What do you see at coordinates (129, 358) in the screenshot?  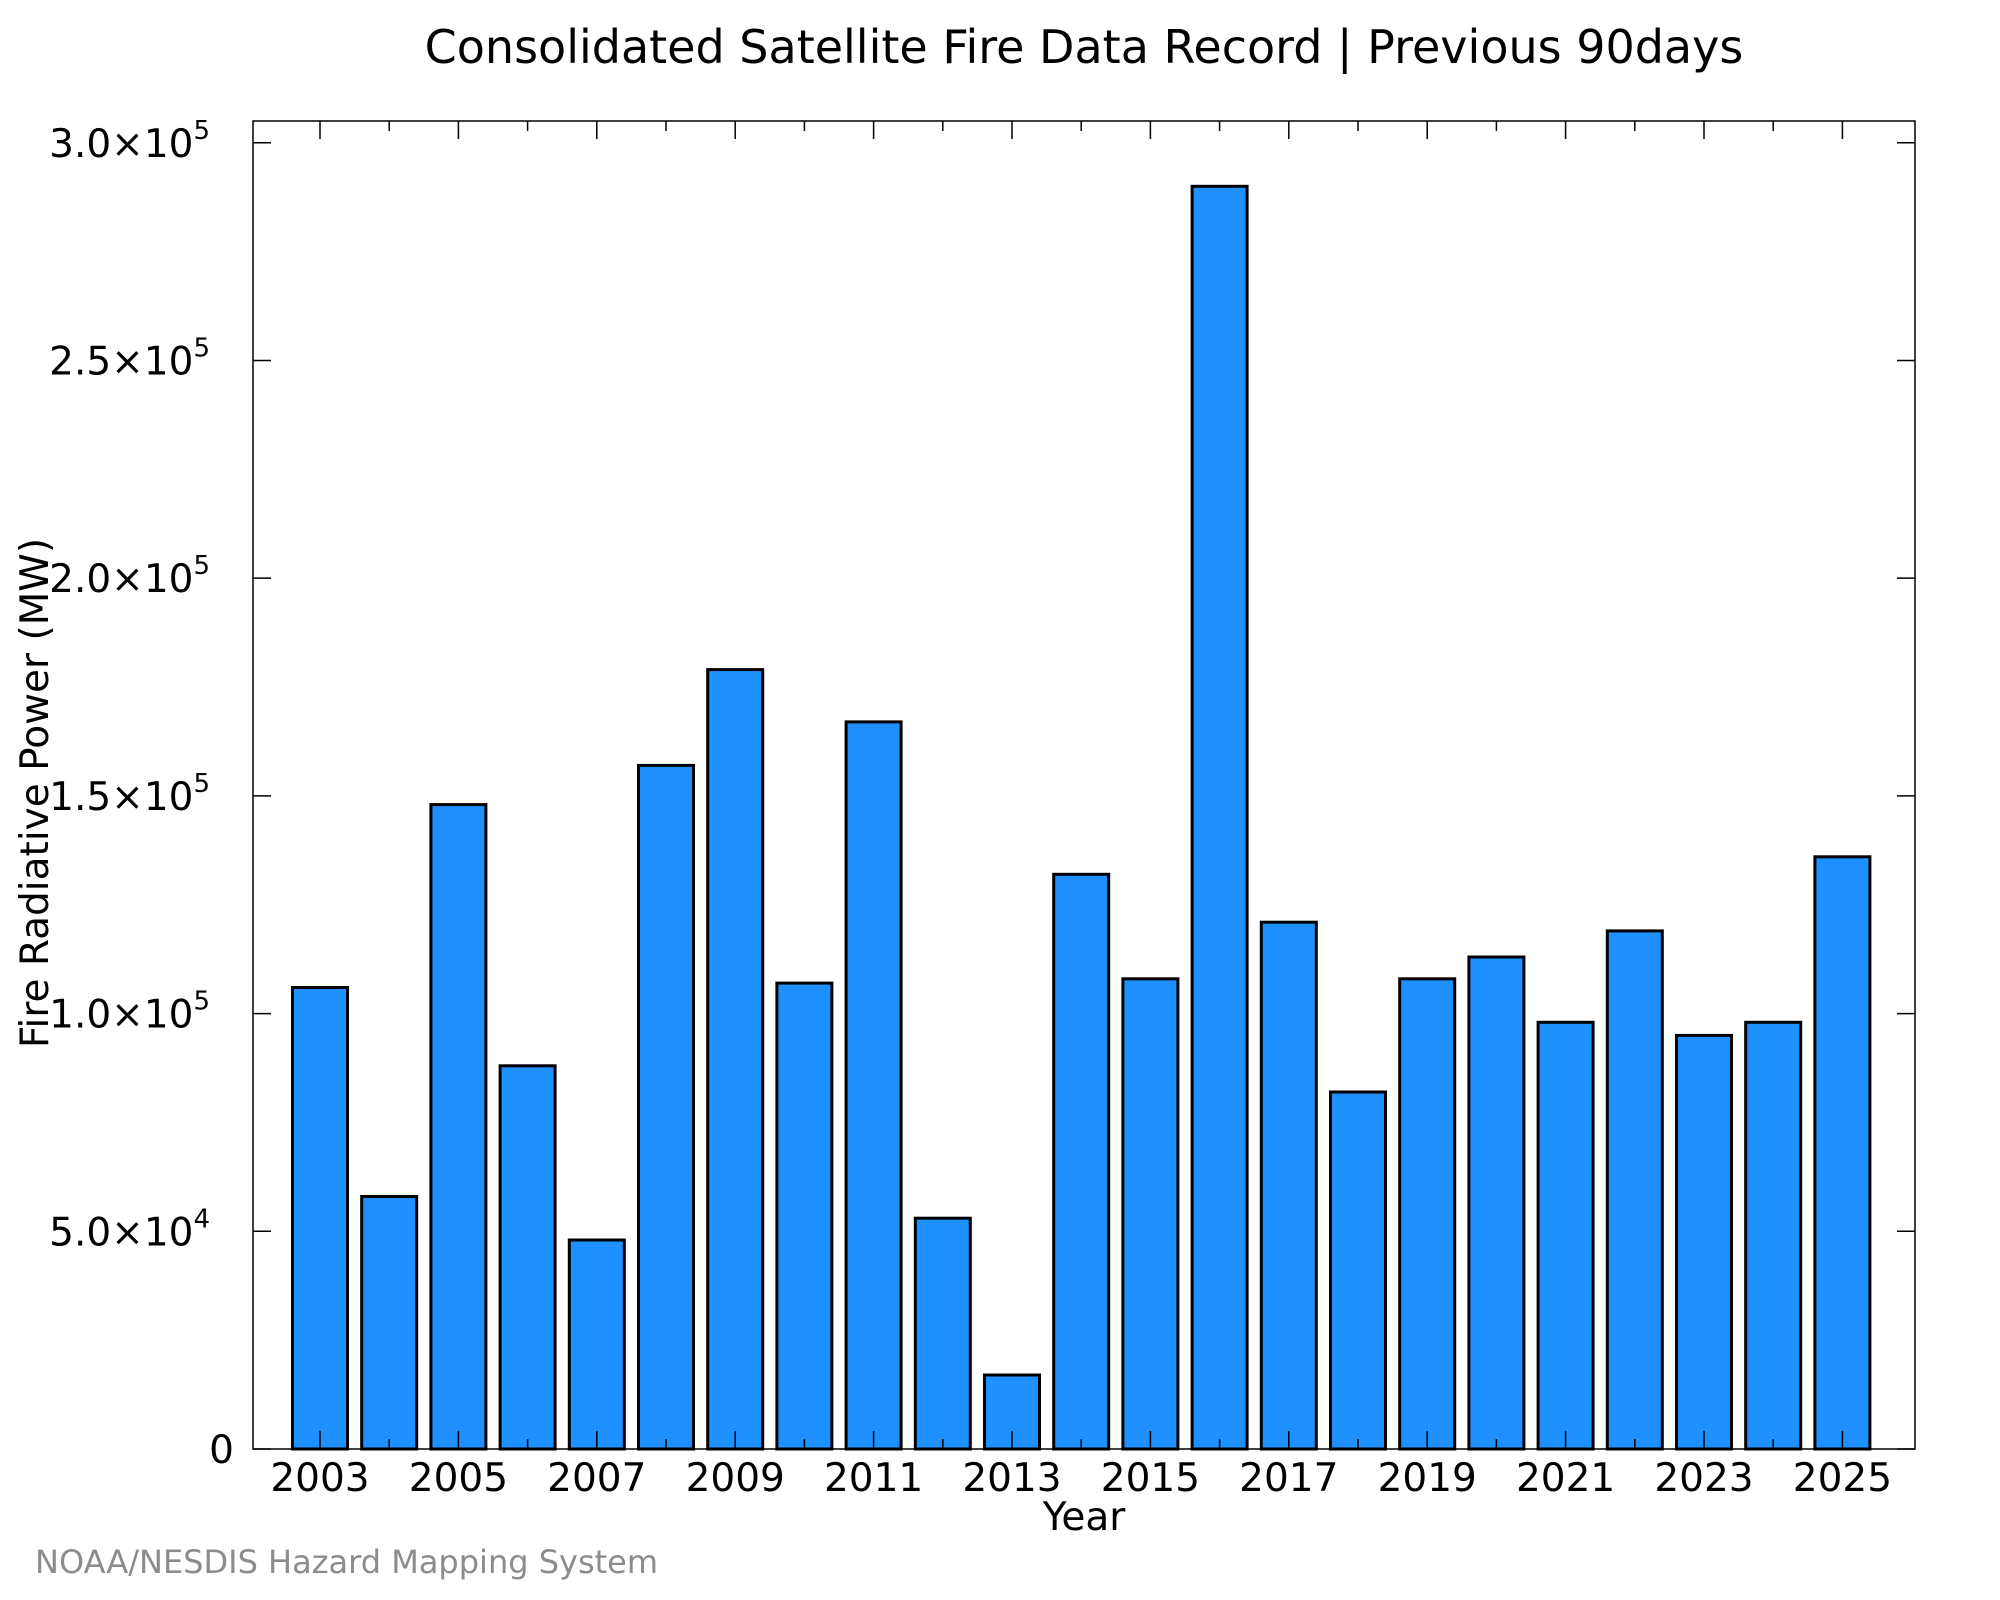 I see `y-tick-label-5: 2.5×10⁵` at bounding box center [129, 358].